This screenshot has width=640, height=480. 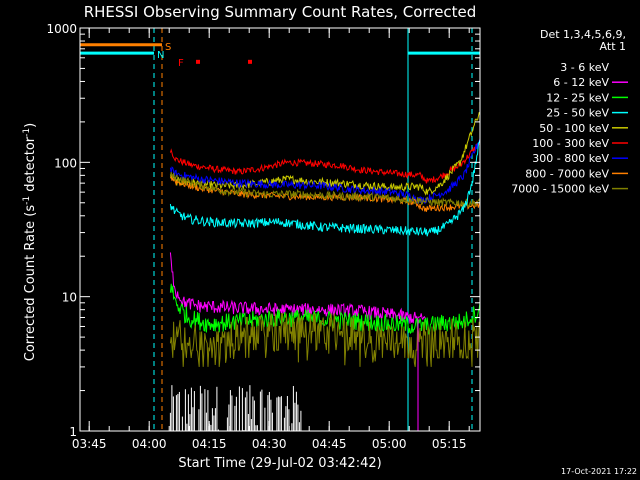 What do you see at coordinates (30, 125) in the screenshot?
I see `y-axis-label-part3: )` at bounding box center [30, 125].